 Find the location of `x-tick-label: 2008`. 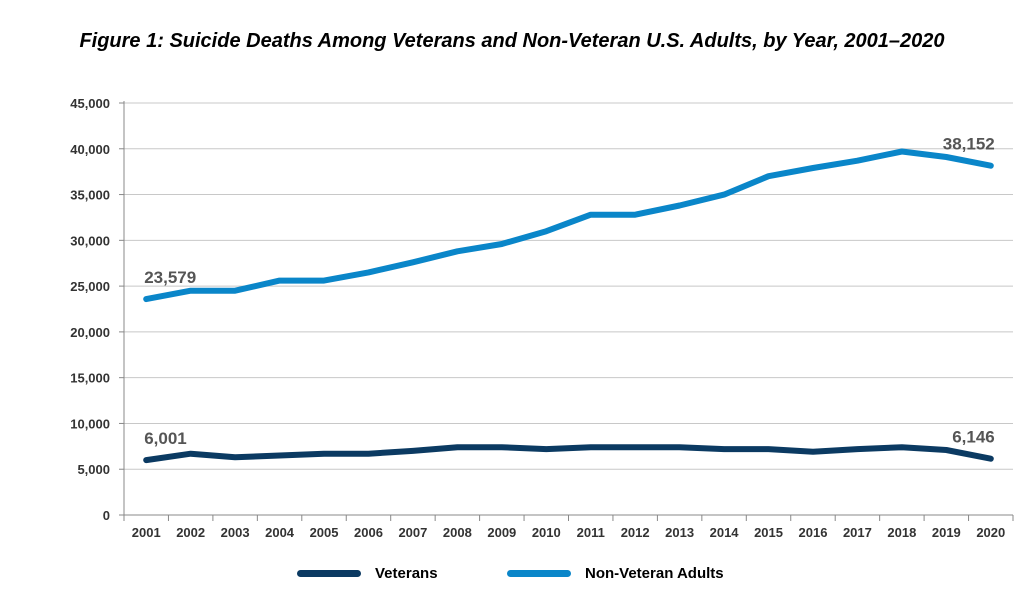

x-tick-label: 2008 is located at coordinates (457, 532).